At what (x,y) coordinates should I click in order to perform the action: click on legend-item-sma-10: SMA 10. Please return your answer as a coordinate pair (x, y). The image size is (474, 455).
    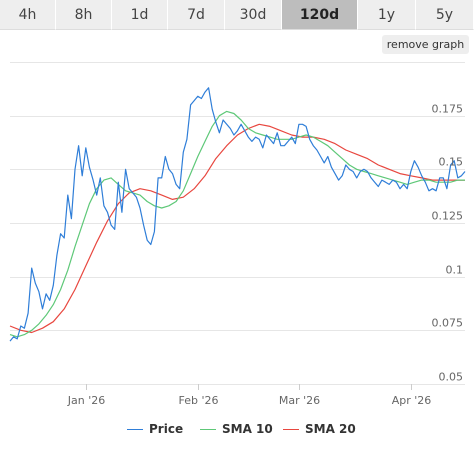
    Looking at the image, I should click on (236, 429).